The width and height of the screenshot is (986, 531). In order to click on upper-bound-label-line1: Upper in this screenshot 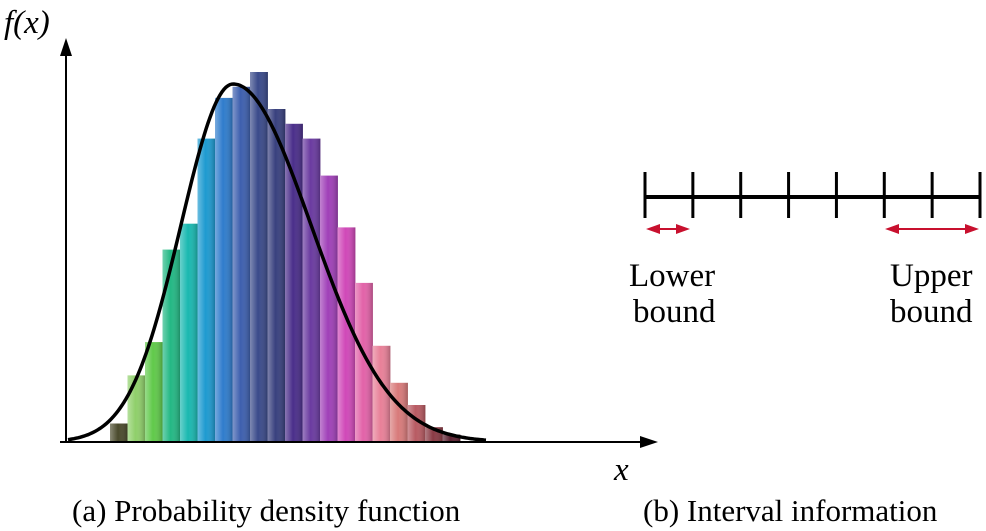, I will do `click(931, 276)`.